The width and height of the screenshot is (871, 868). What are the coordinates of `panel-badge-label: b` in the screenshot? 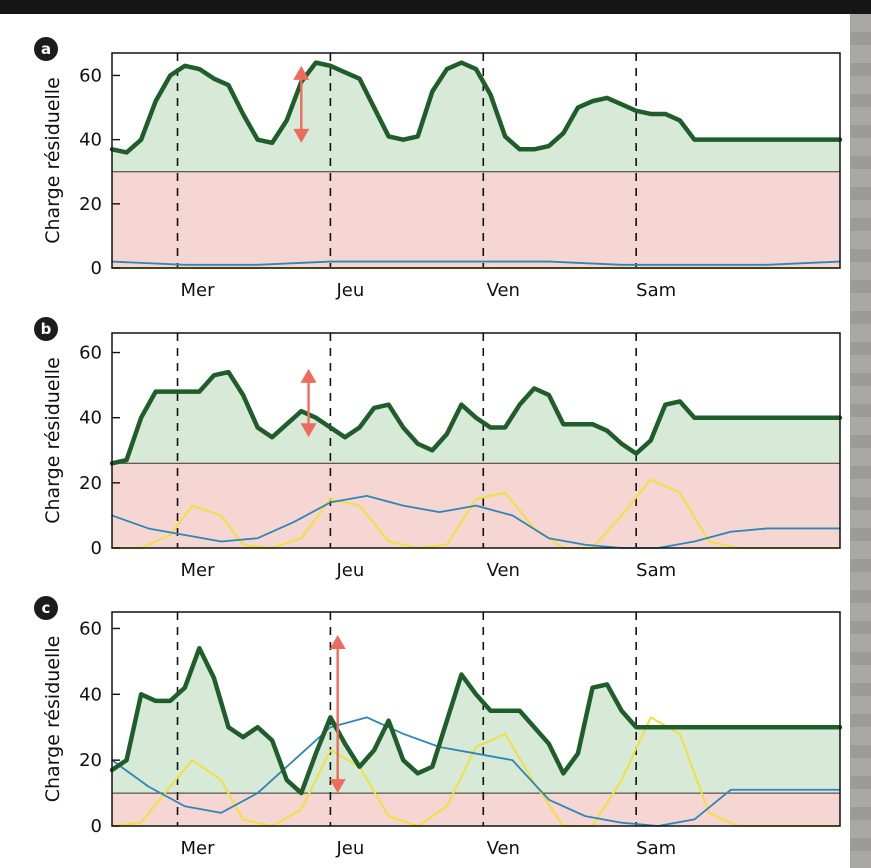 It's located at (46, 329).